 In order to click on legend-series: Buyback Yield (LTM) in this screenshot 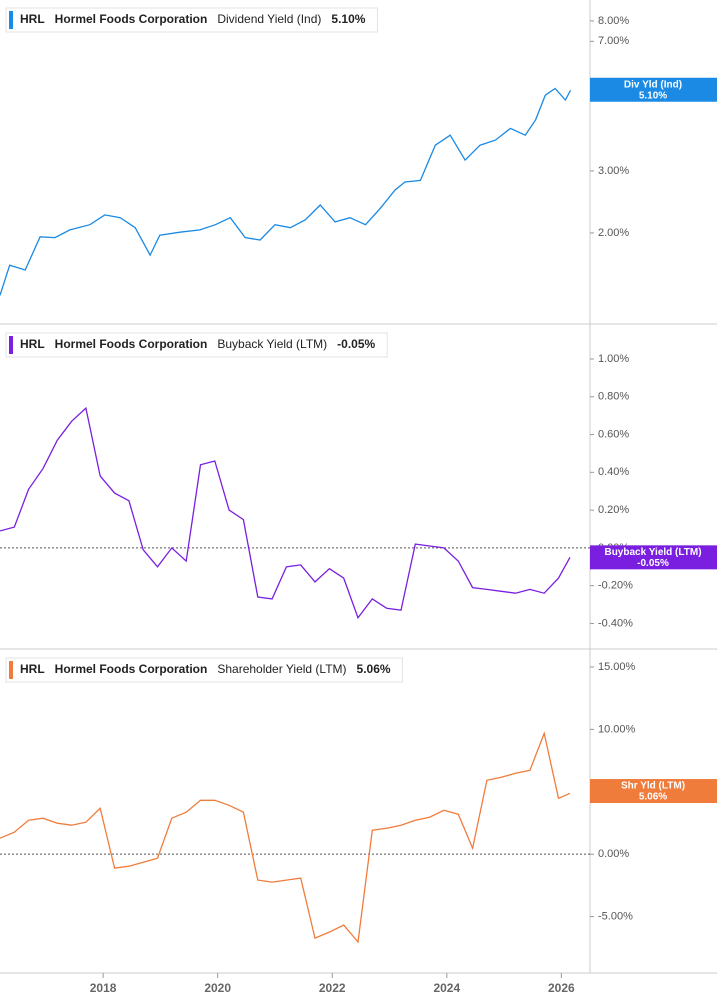, I will do `click(272, 344)`.